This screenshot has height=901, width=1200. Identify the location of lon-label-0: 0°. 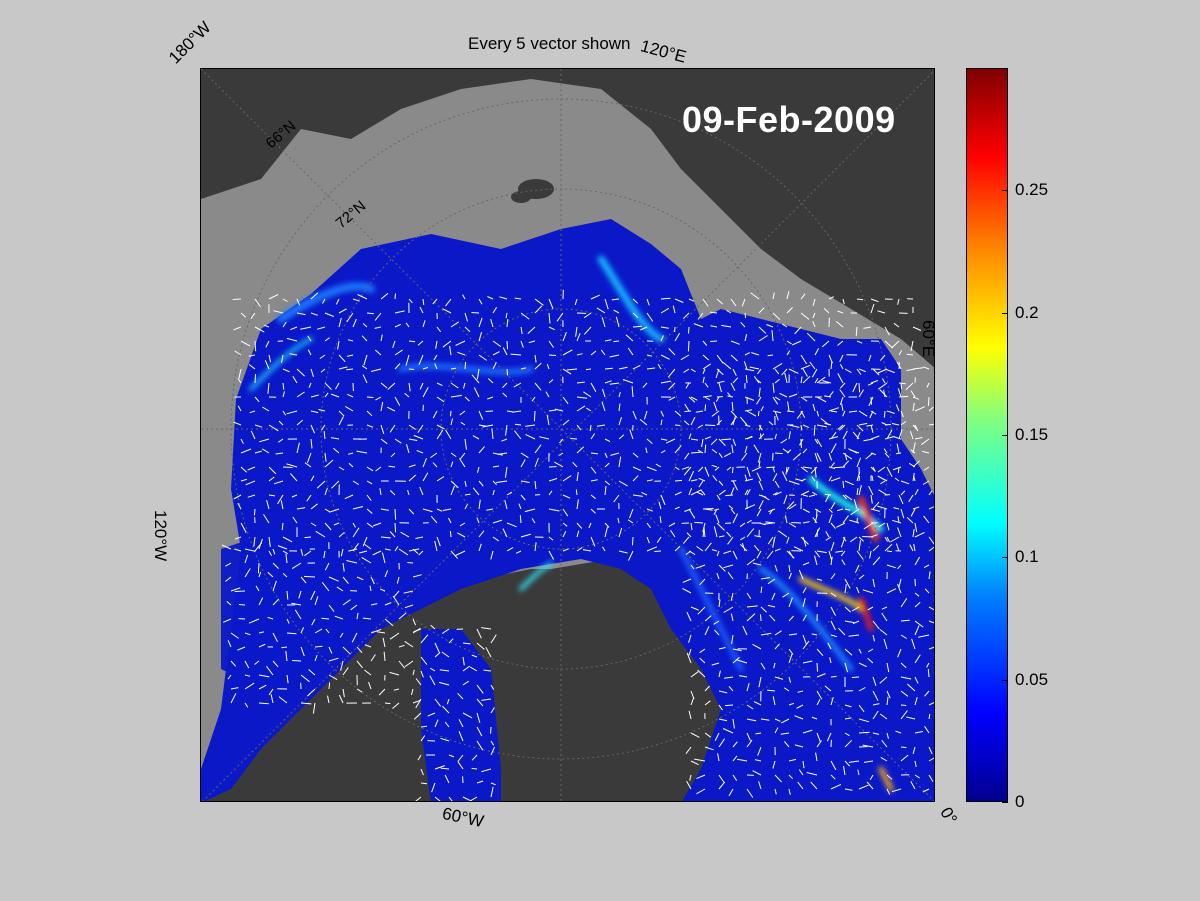
(948, 815).